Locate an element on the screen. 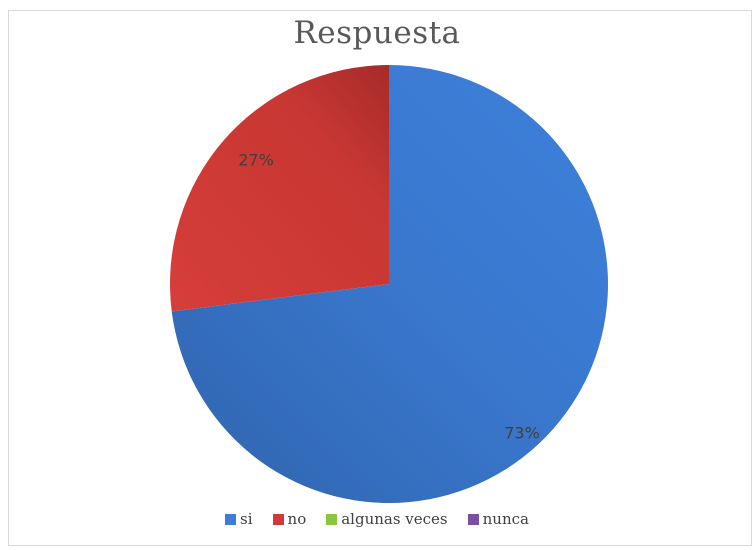 The image size is (754, 550). chart-legend: si no algunas veces nunca is located at coordinates (377, 519).